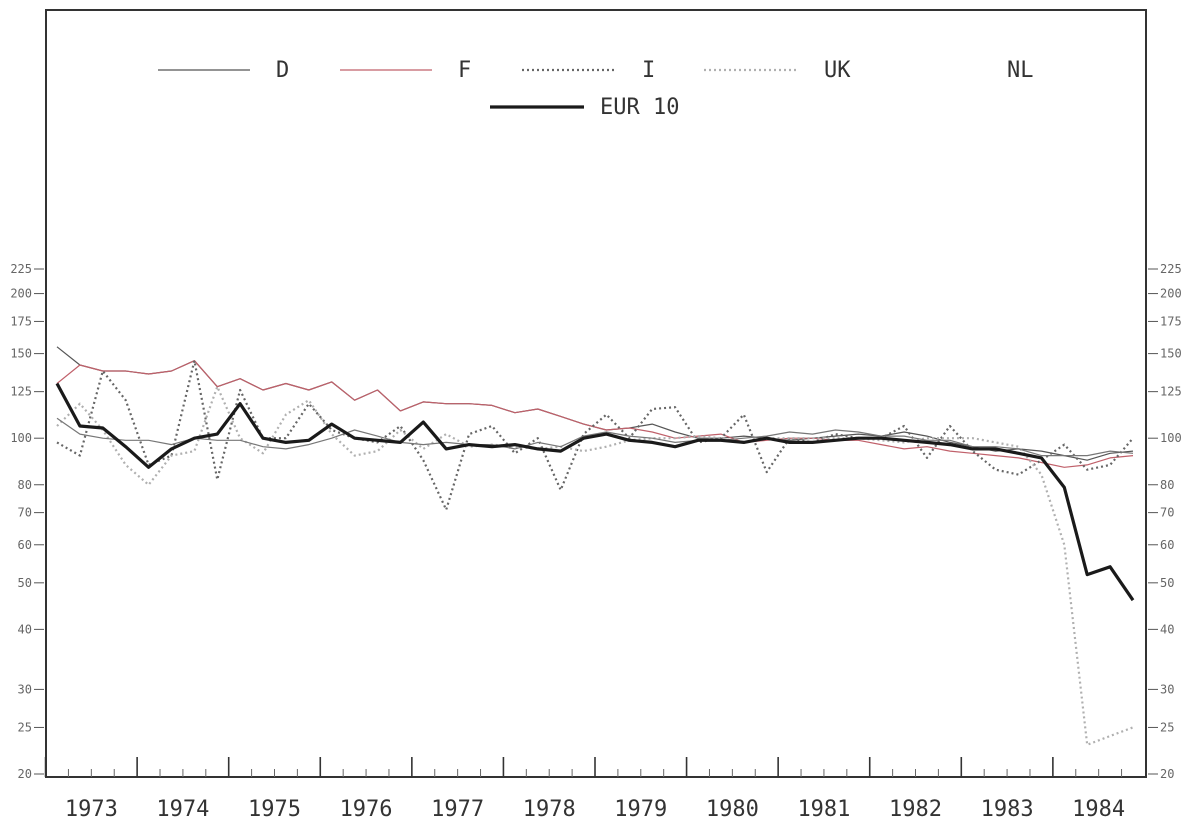 The image size is (1188, 827). I want to click on x-tick-label: 1983, so click(1007, 809).